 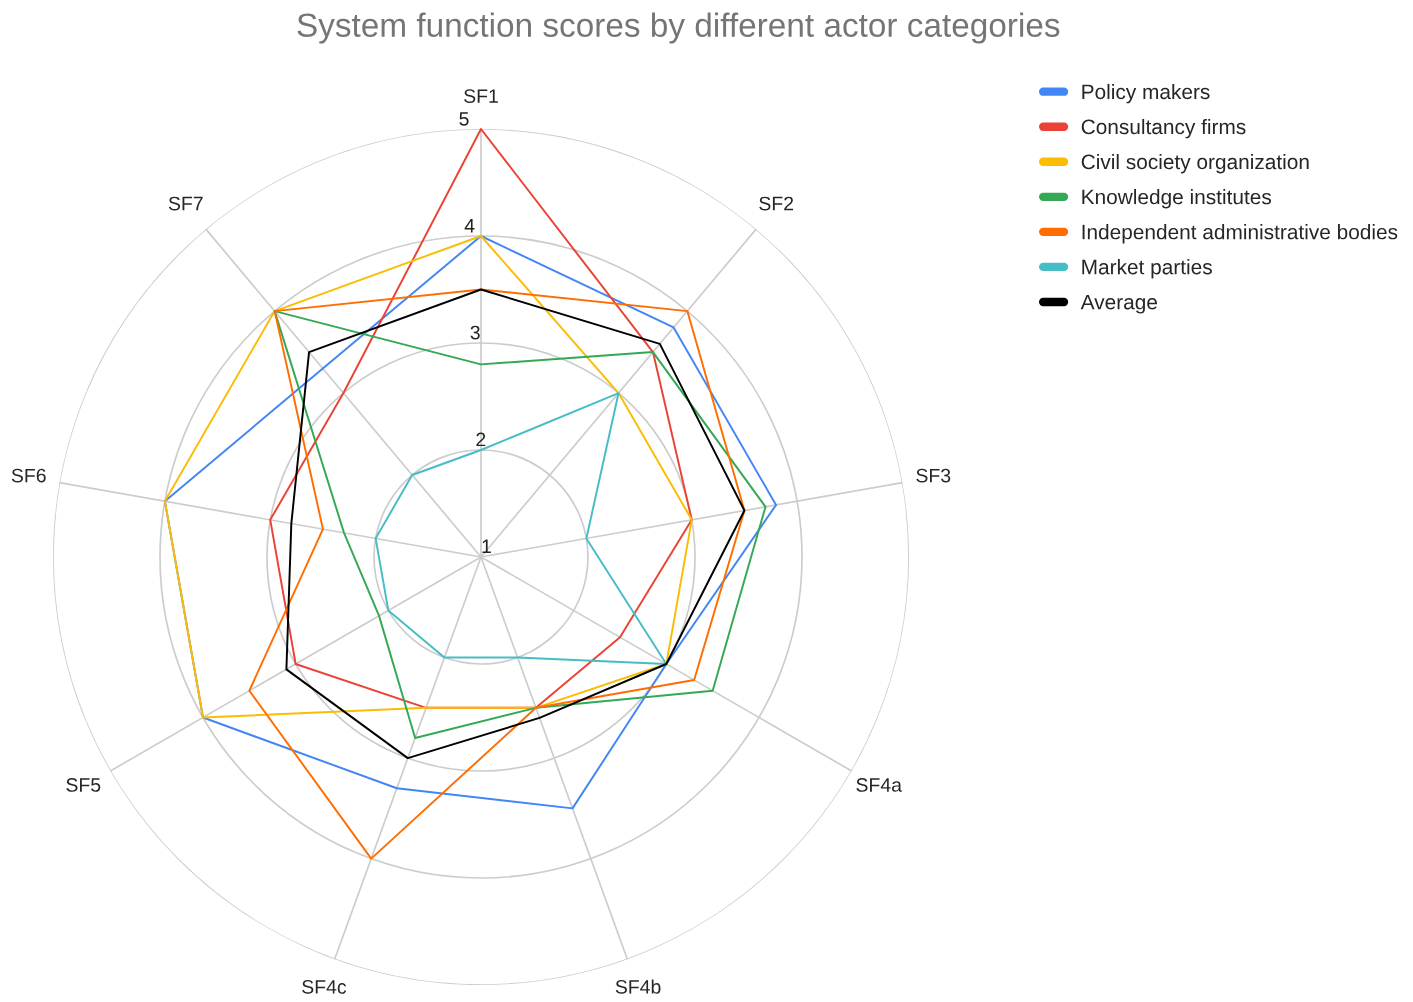 I want to click on legend-label: Knowledge institutes, so click(x=1177, y=199).